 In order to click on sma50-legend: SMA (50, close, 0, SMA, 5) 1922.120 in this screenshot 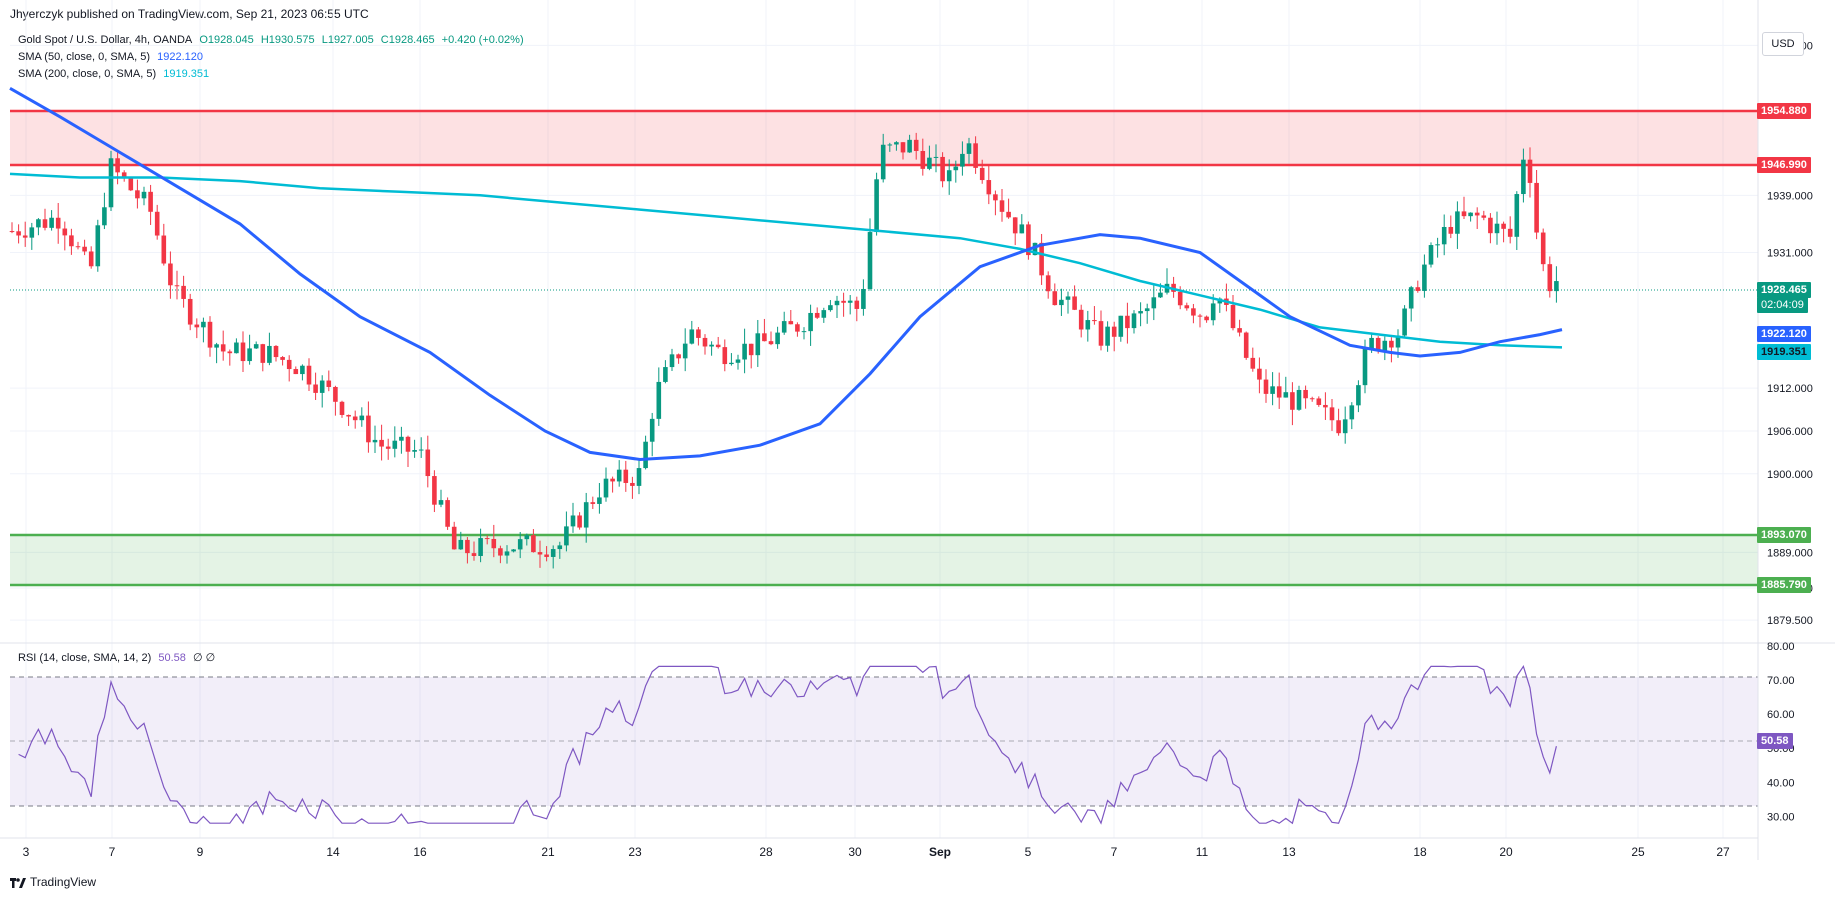, I will do `click(112, 57)`.